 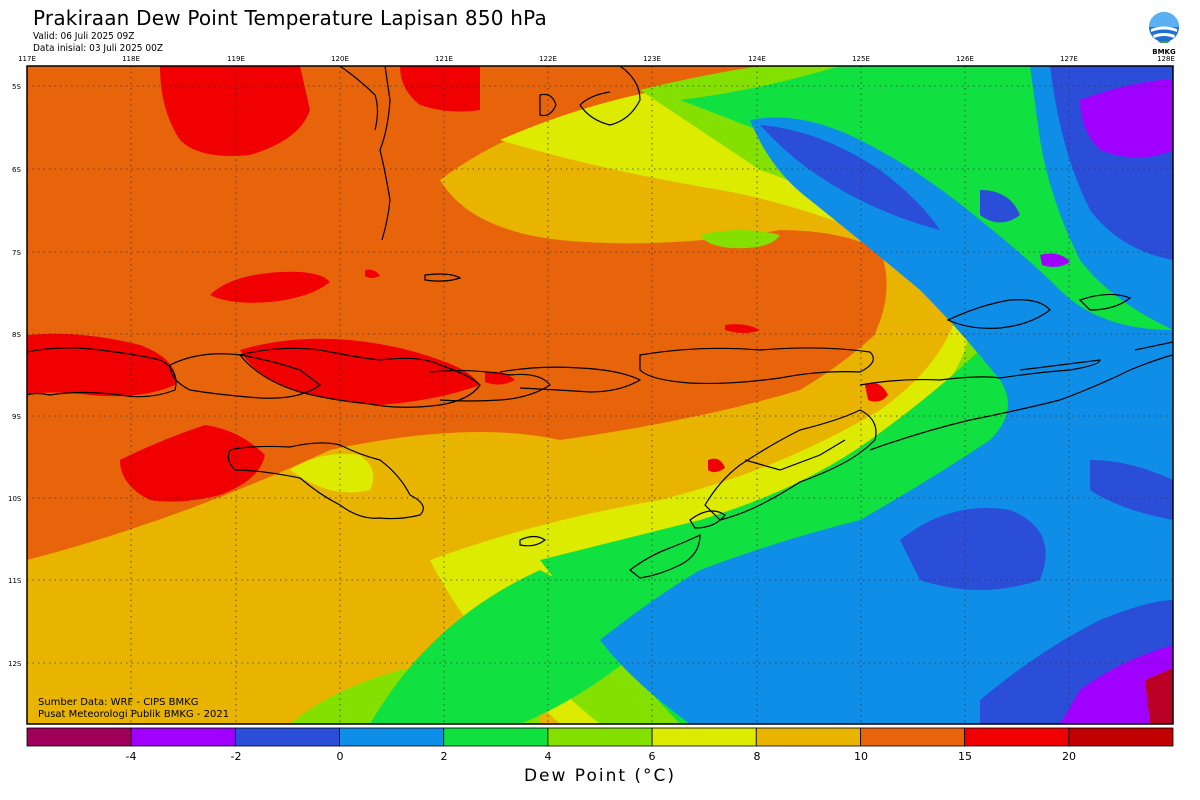 I want to click on organization-credit: Pusat Meteorologi Publik BMKG - 2021, so click(x=134, y=714).